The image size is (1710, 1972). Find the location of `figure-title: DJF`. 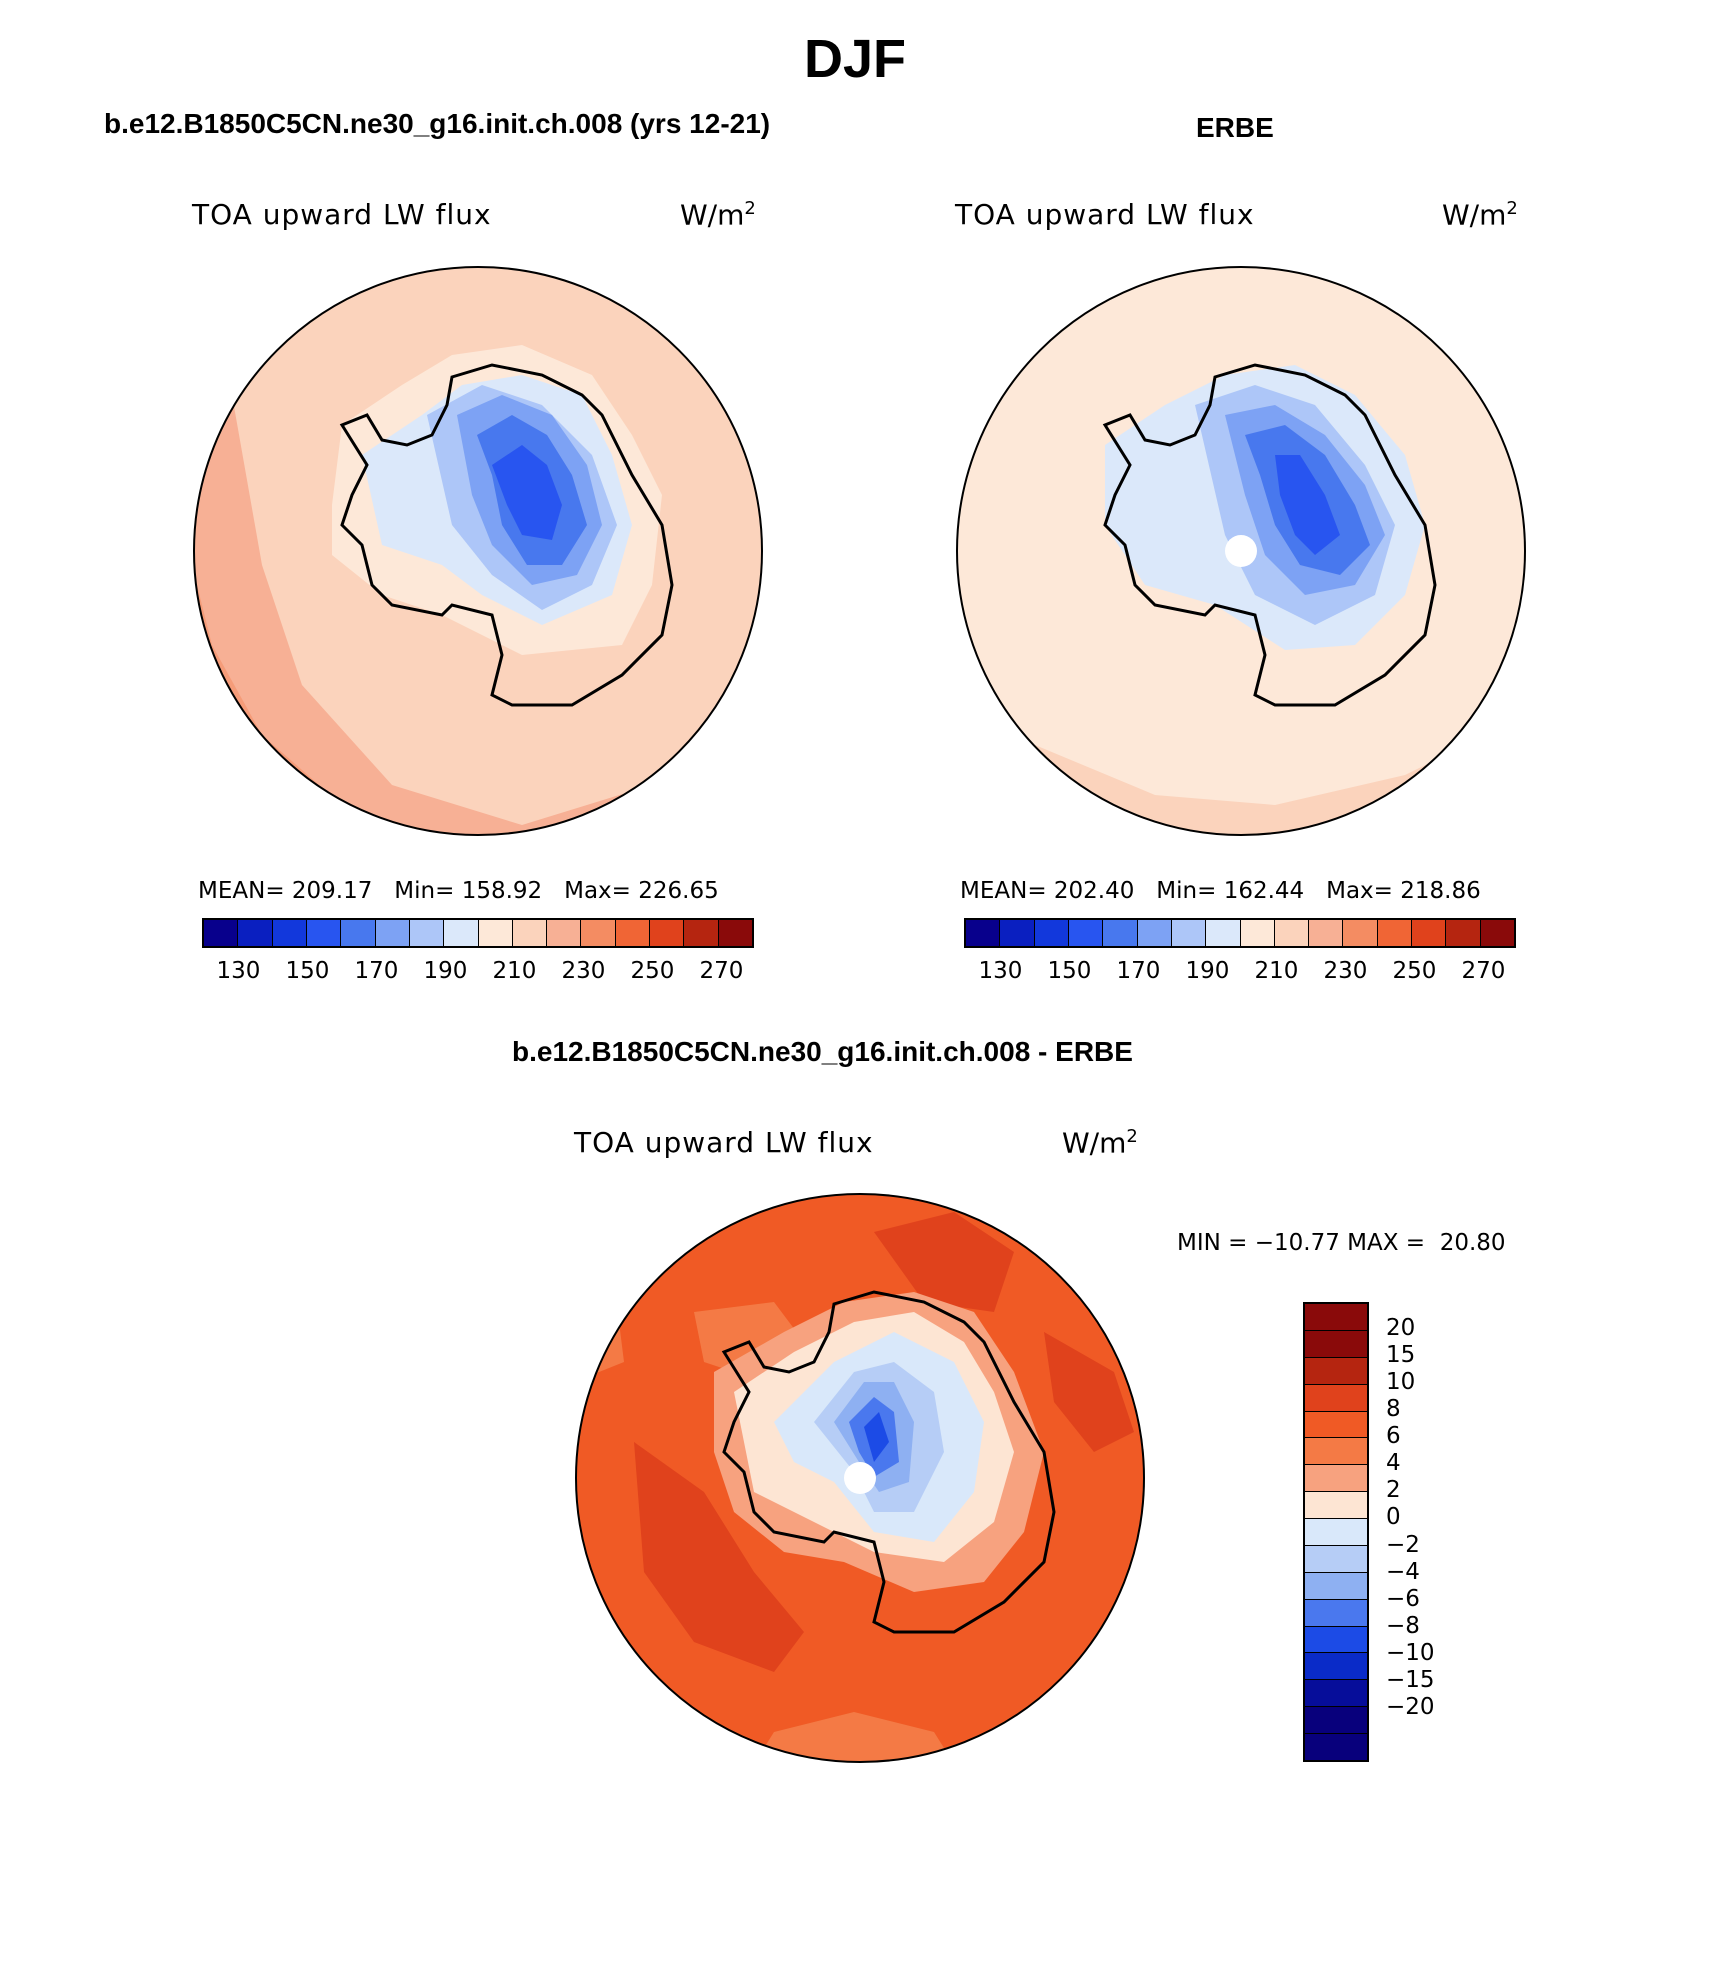

figure-title: DJF is located at coordinates (854, 59).